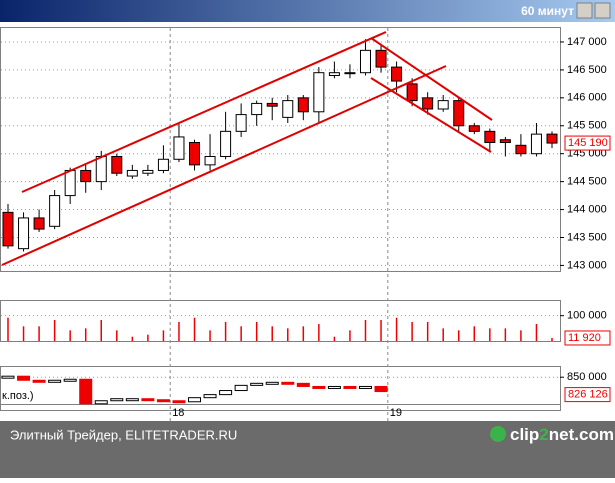 This screenshot has height=483, width=615. Describe the element at coordinates (587, 98) in the screenshot. I see `y-tick-label: 146 000` at that location.